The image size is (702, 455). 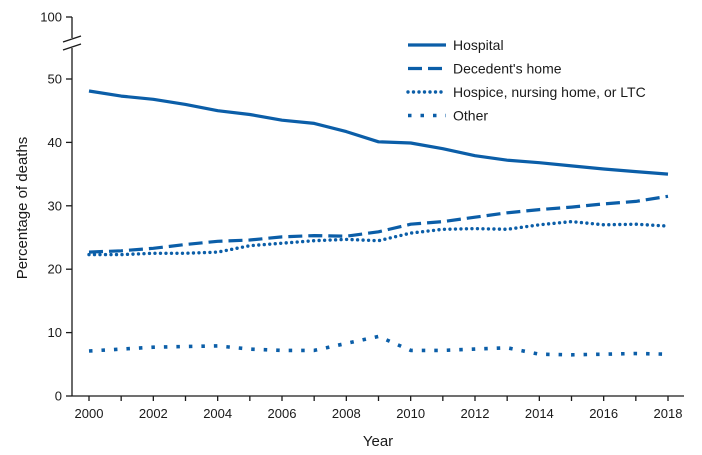 What do you see at coordinates (153, 413) in the screenshot?
I see `x-tick-label: 2002` at bounding box center [153, 413].